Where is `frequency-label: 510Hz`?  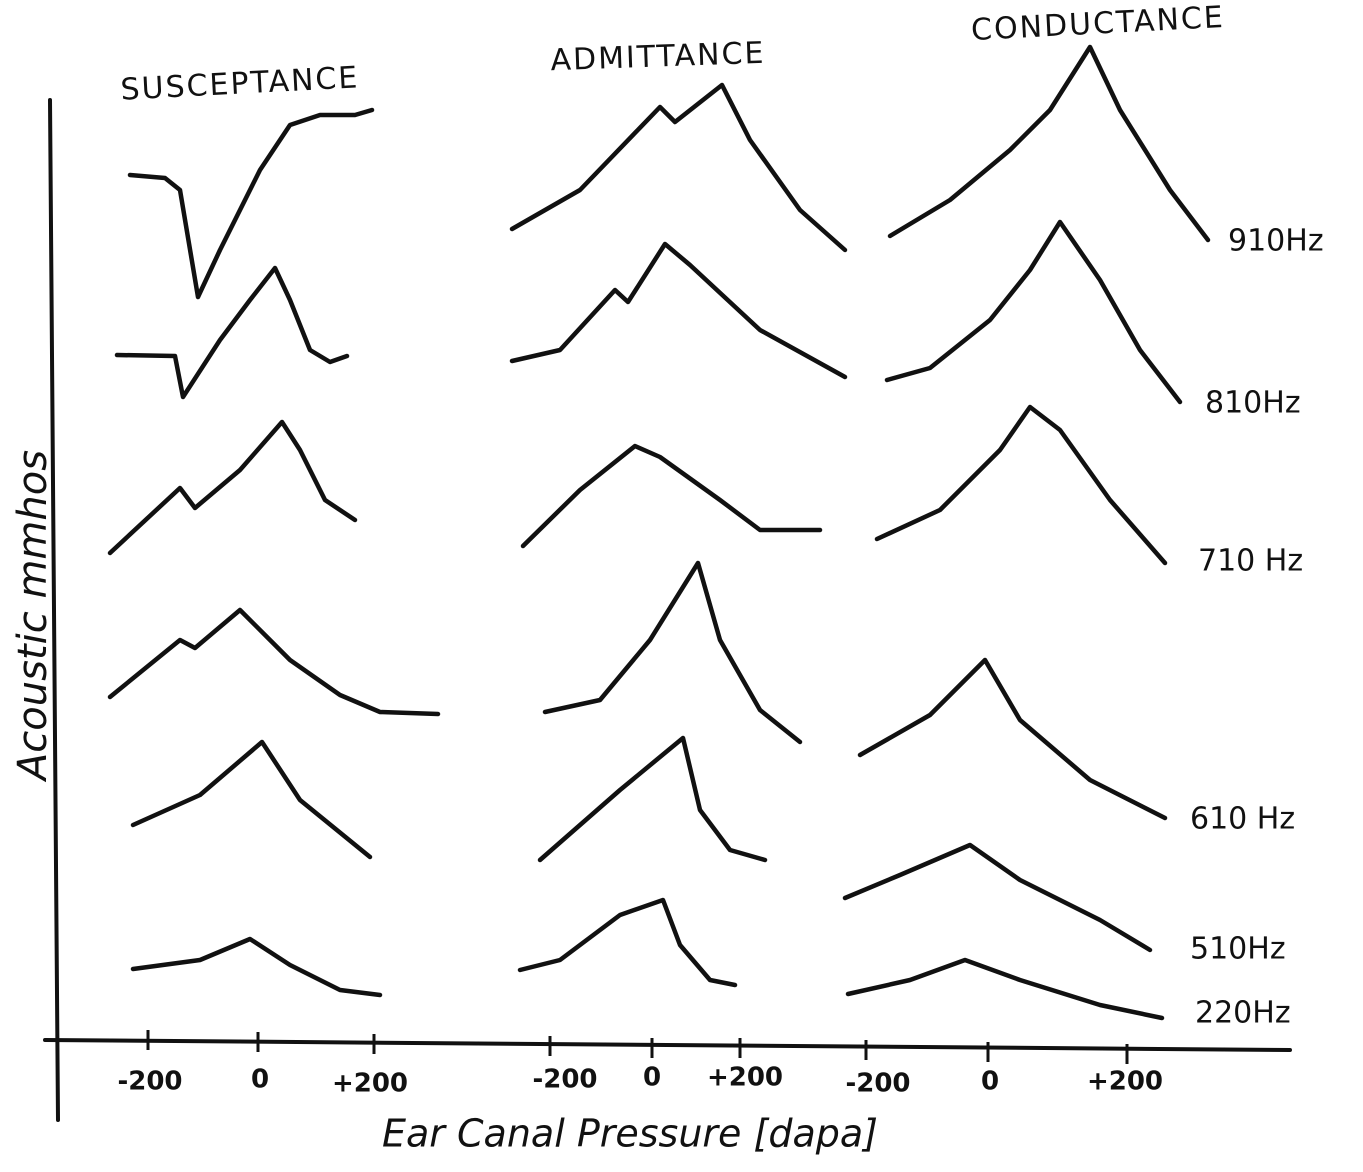 frequency-label: 510Hz is located at coordinates (1238, 949).